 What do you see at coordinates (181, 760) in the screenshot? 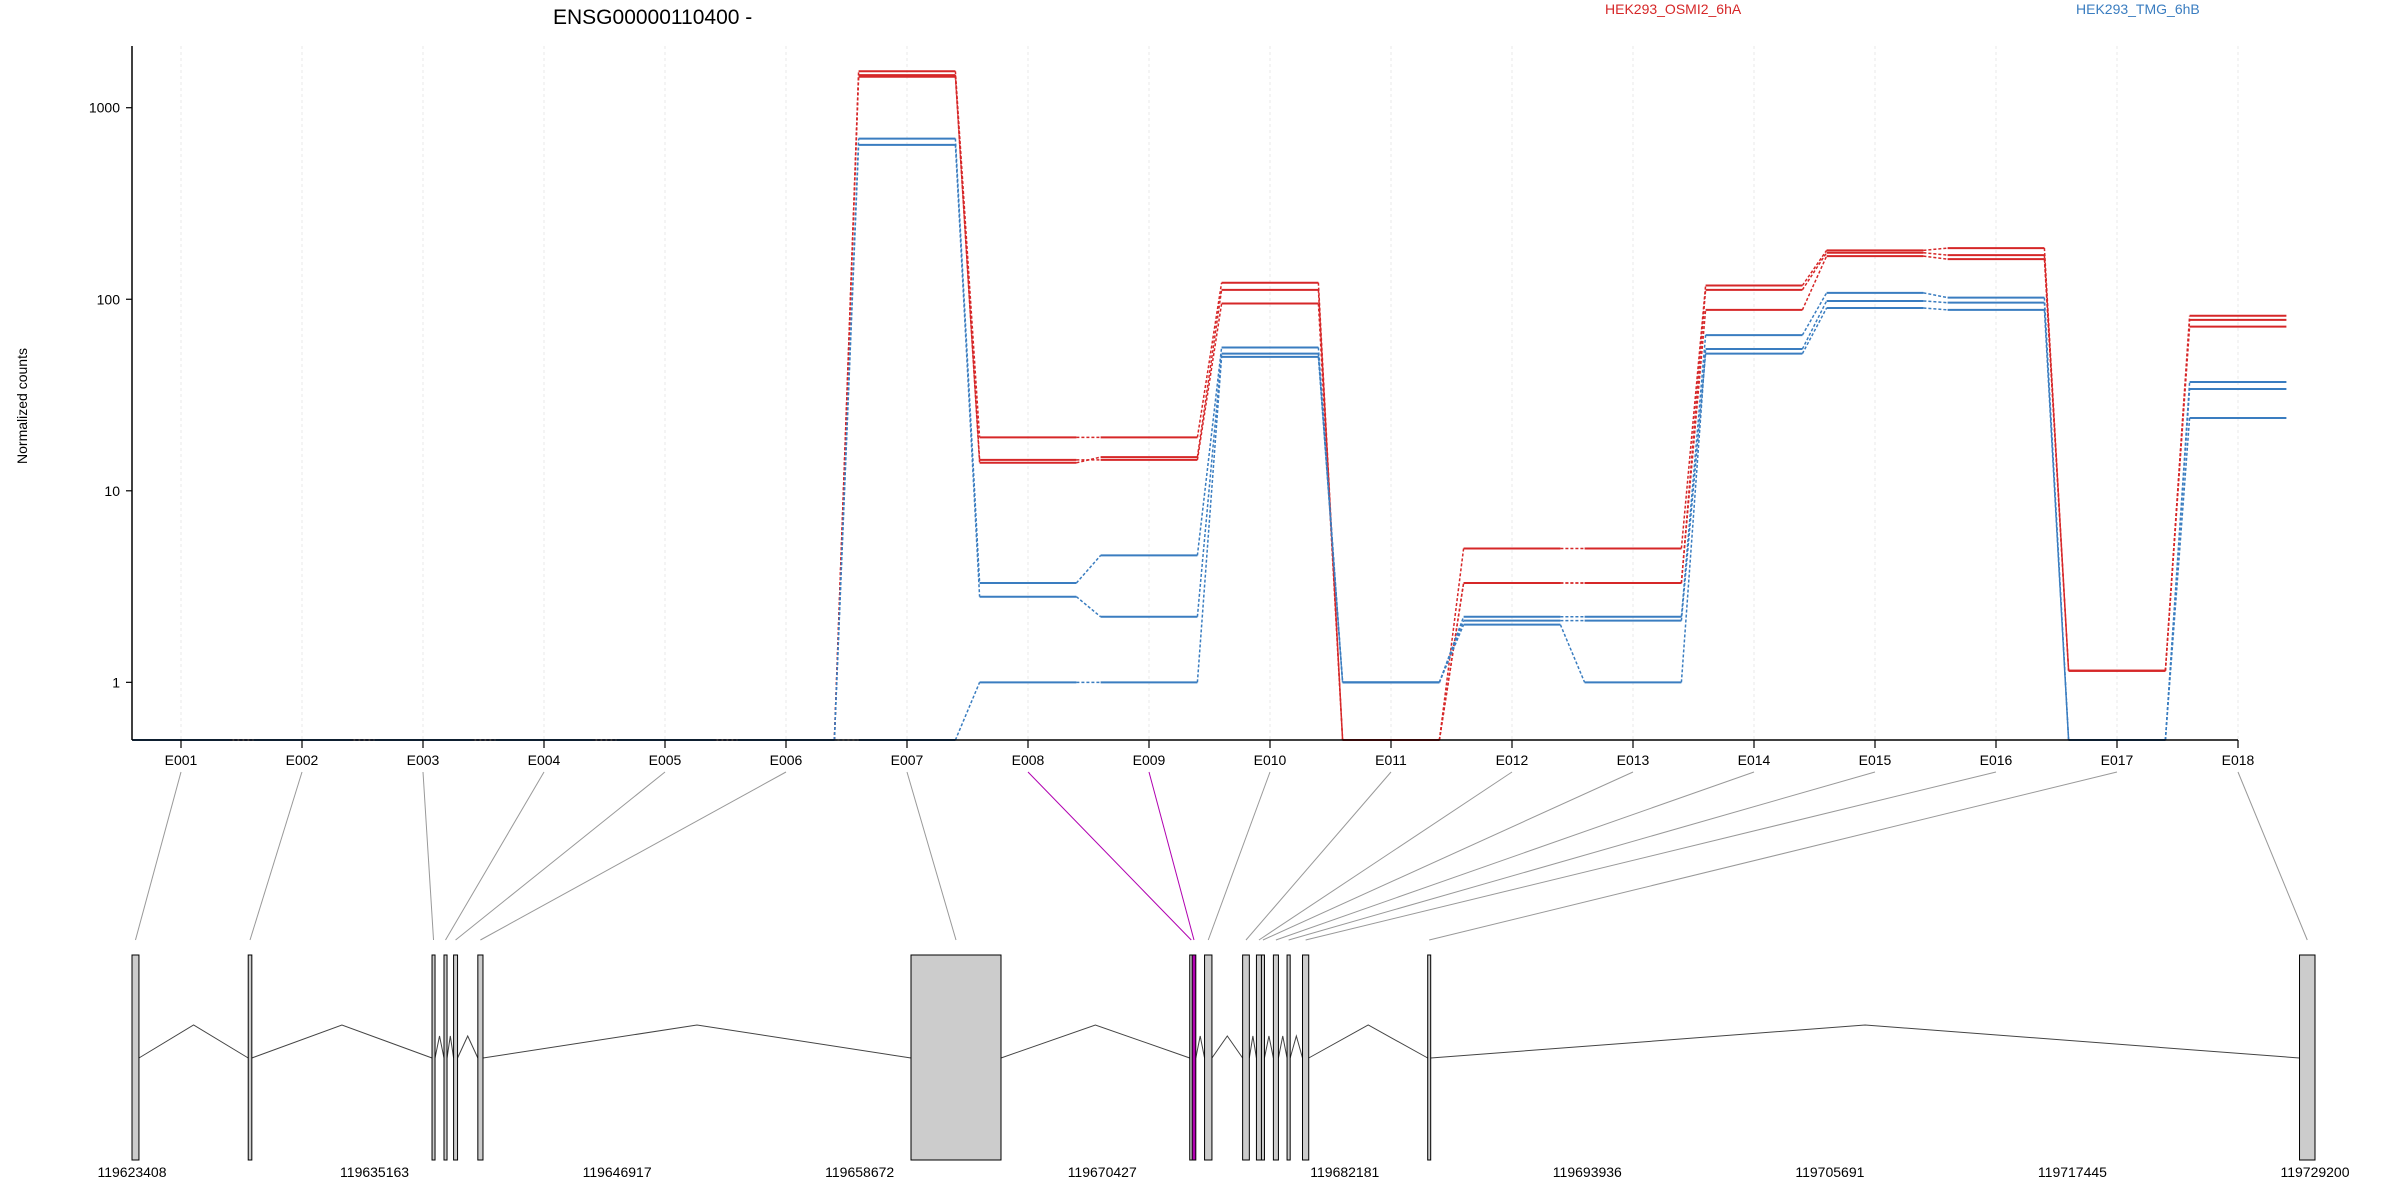
I see `exon-label-e001: E001` at bounding box center [181, 760].